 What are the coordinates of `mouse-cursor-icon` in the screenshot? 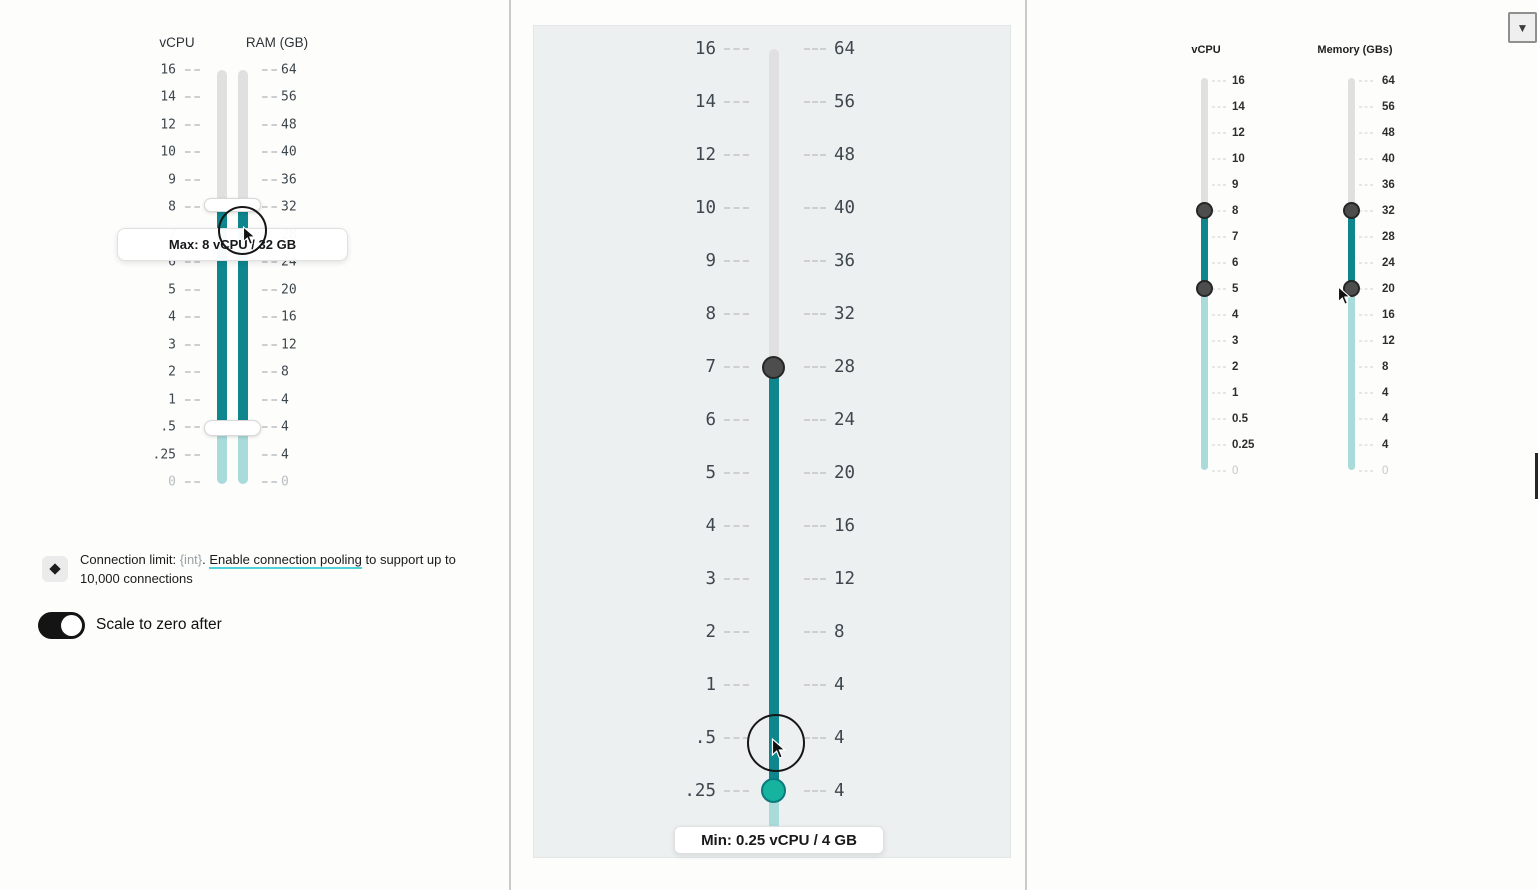 It's located at (778, 748).